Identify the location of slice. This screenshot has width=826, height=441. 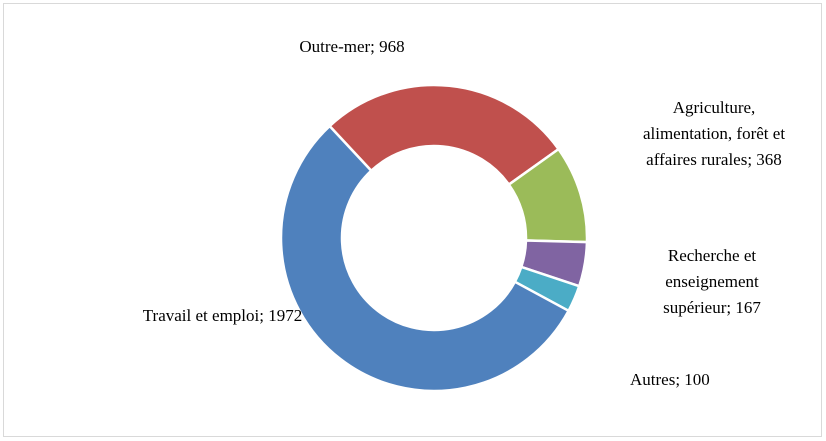
(444, 135).